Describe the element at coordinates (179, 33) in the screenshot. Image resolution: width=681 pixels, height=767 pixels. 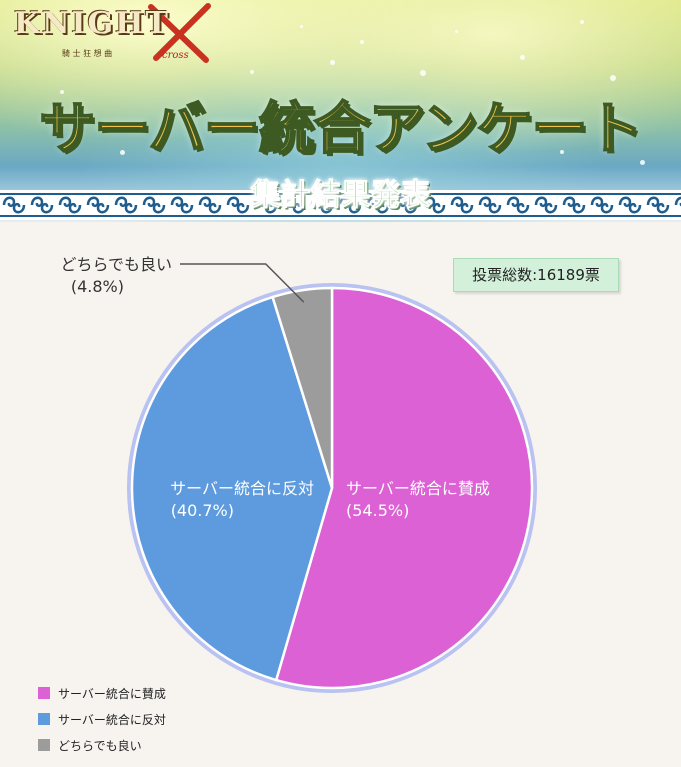
I see `logo-cross-emblem` at that location.